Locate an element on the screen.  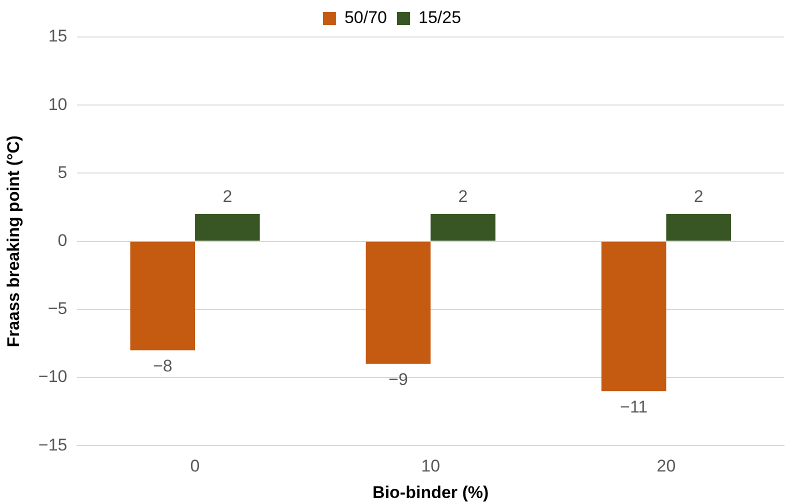
y-tick-label: 5 is located at coordinates (63, 172).